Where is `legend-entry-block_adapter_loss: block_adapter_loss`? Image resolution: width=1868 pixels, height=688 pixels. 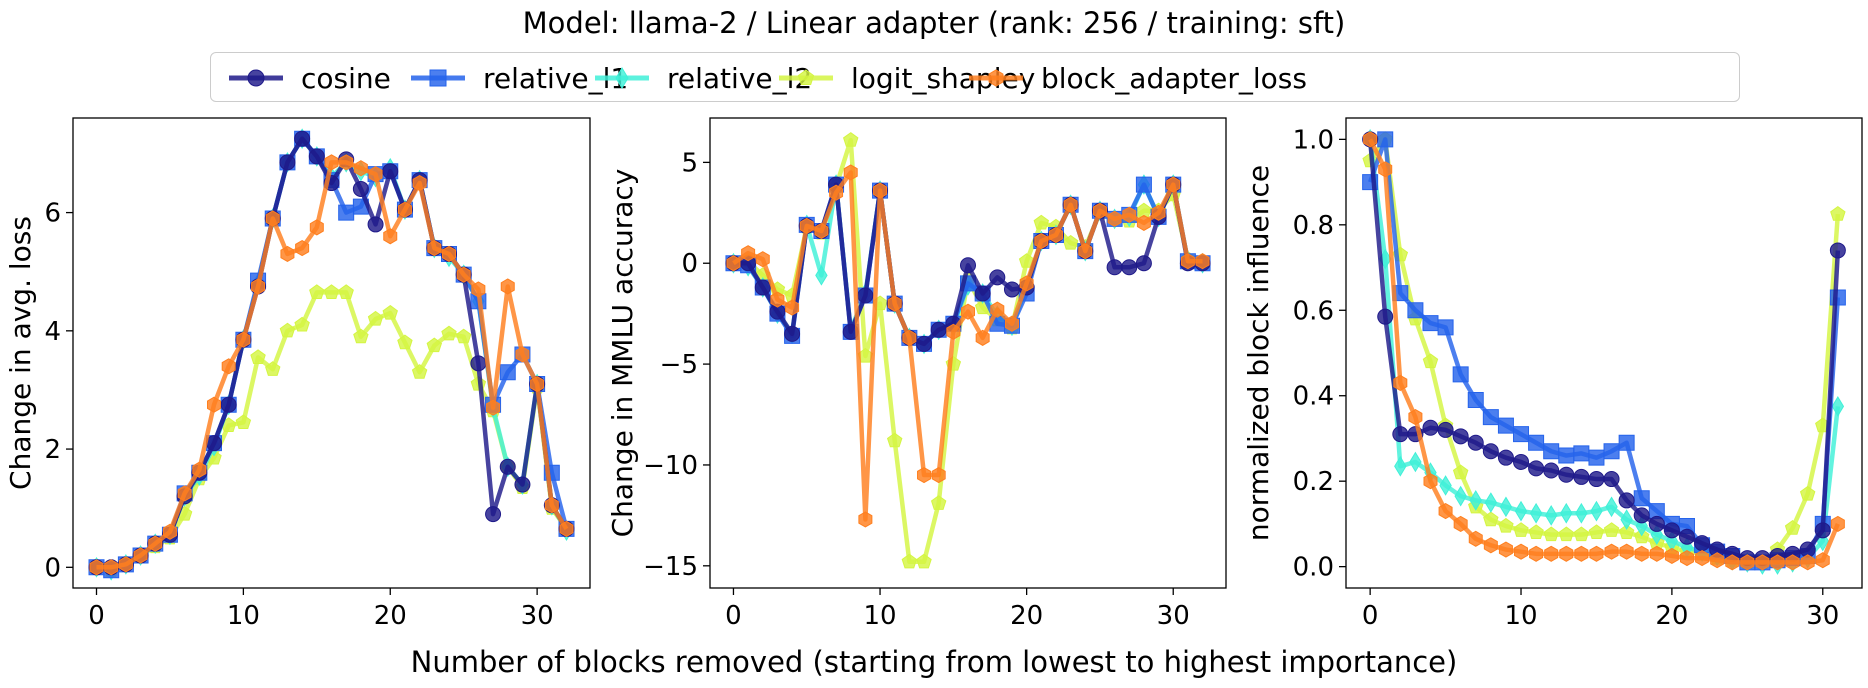
legend-entry-block_adapter_loss: block_adapter_loss is located at coordinates (1138, 78).